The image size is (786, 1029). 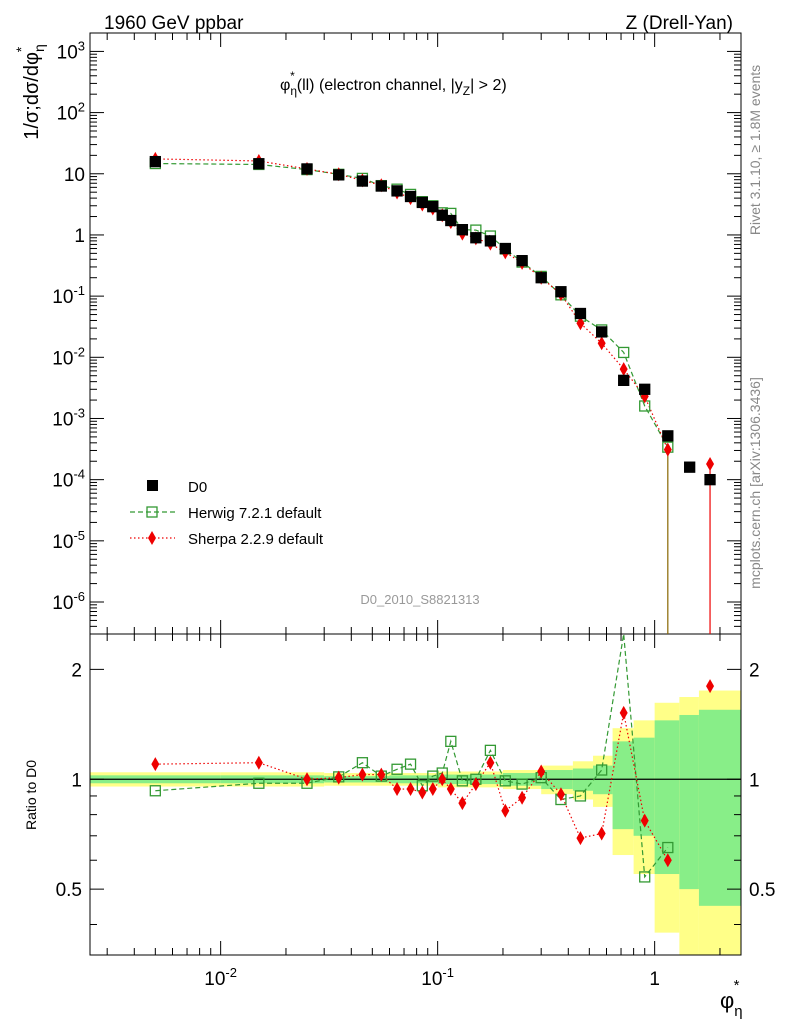 What do you see at coordinates (762, 890) in the screenshot?
I see `ratio-y-tick-label: 0.5` at bounding box center [762, 890].